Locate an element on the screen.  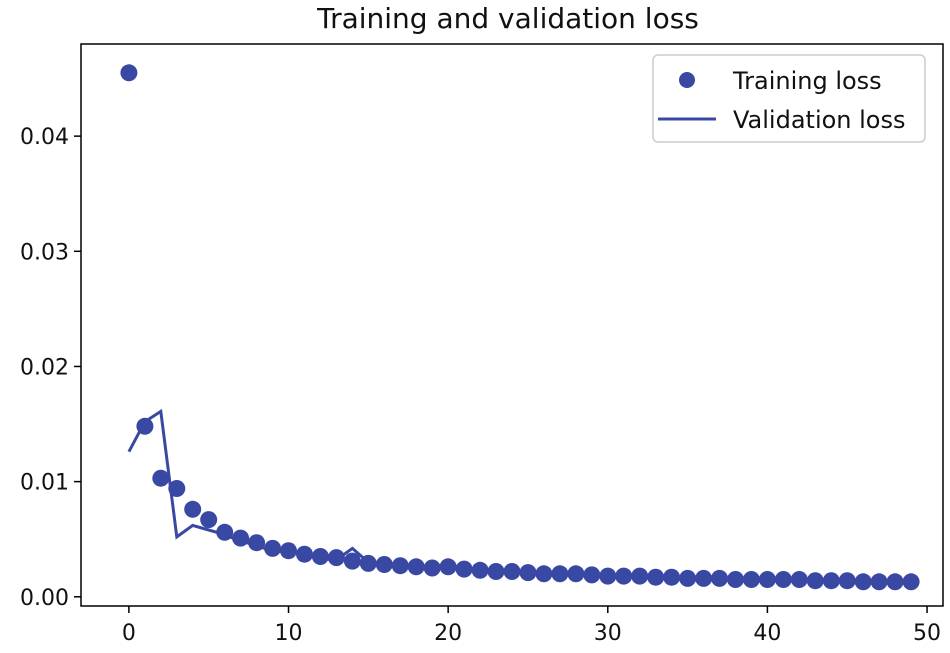
y-tick-label: 0.00 is located at coordinates (44, 598).